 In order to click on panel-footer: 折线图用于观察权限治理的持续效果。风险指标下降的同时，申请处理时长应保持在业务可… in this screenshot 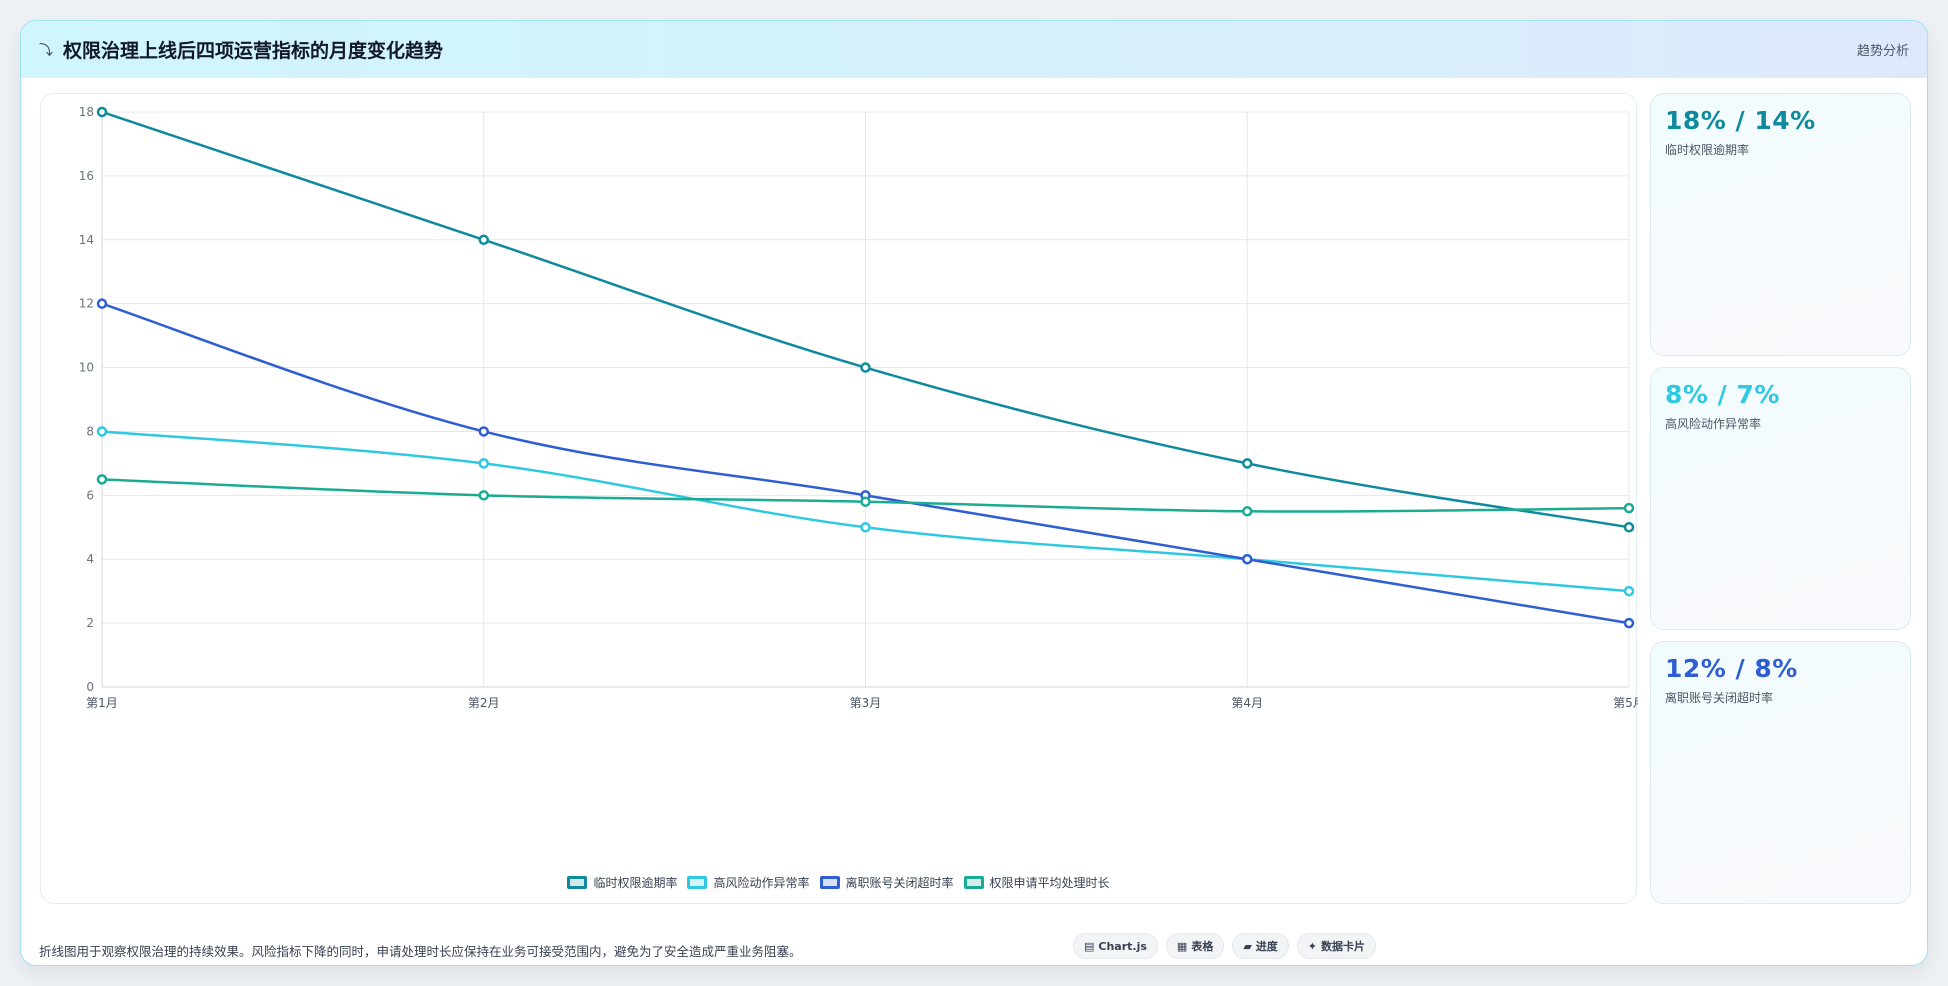, I will do `click(974, 936)`.